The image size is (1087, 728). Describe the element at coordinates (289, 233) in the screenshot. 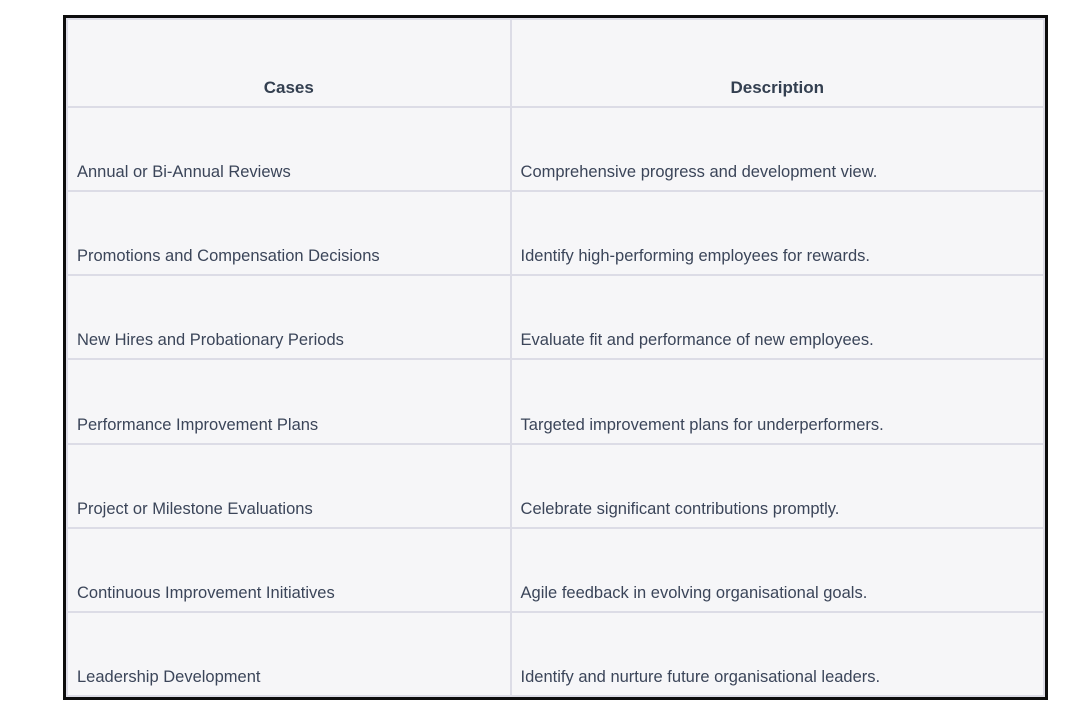

I see `cell-case: Promotions and Compensation Decisions` at that location.